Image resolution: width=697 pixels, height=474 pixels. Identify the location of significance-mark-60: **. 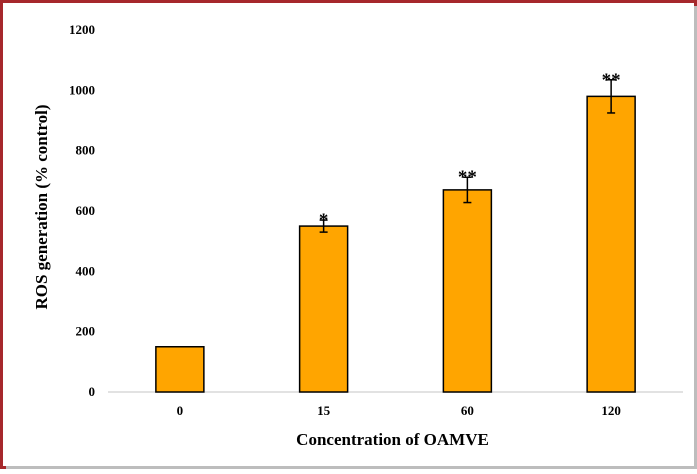
(467, 177).